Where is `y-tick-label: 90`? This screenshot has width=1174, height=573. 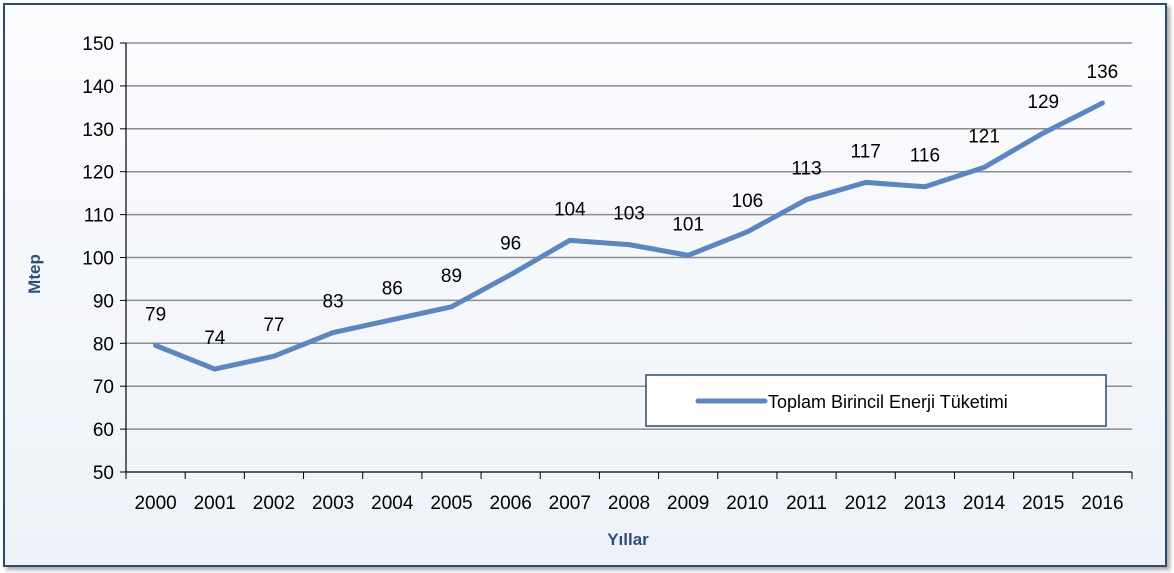
y-tick-label: 90 is located at coordinates (103, 301).